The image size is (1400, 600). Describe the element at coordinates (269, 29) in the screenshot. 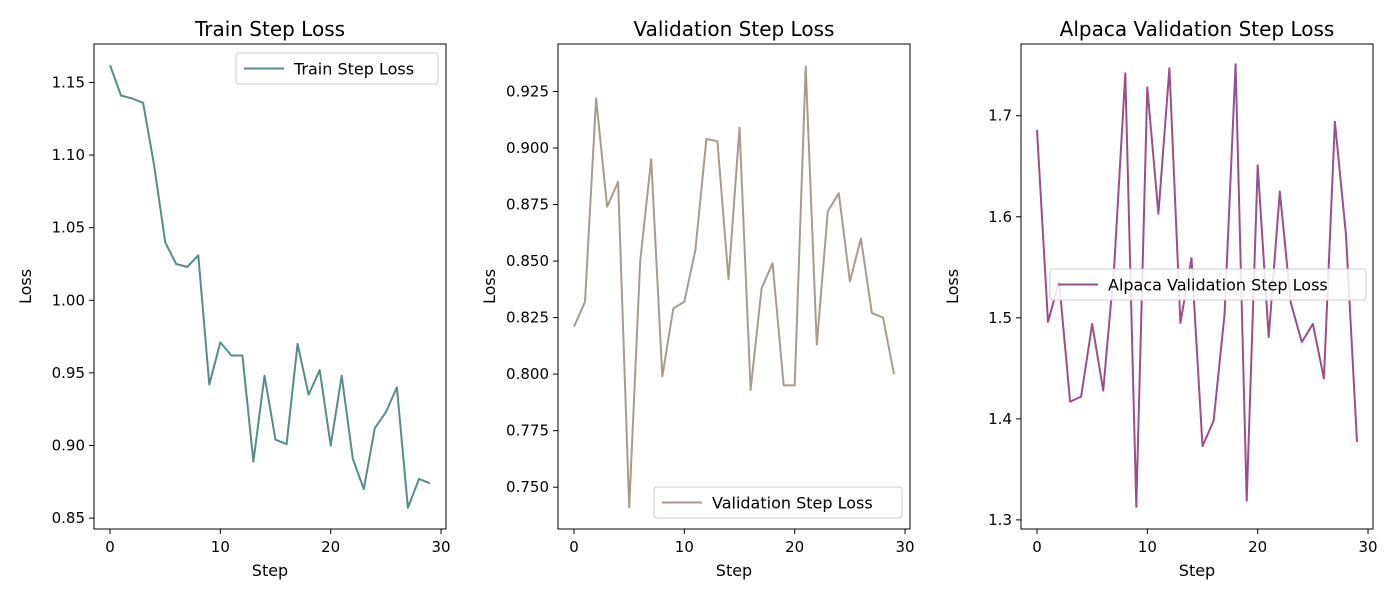

I see `chart-title: Train Step Loss` at that location.